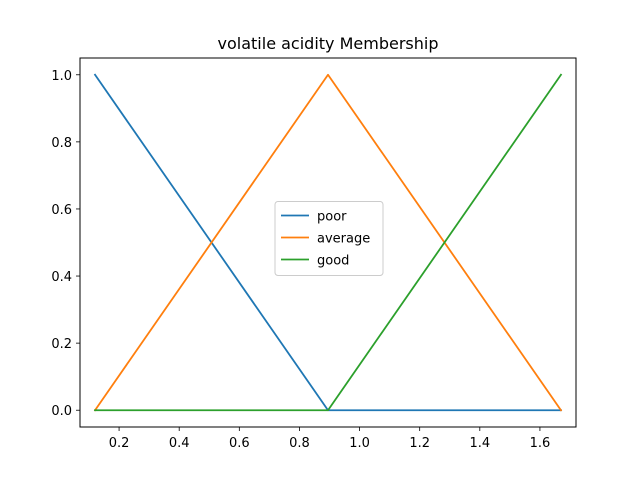 This screenshot has height=480, width=640. Describe the element at coordinates (179, 443) in the screenshot. I see `x-tick-label: 0.4` at that location.